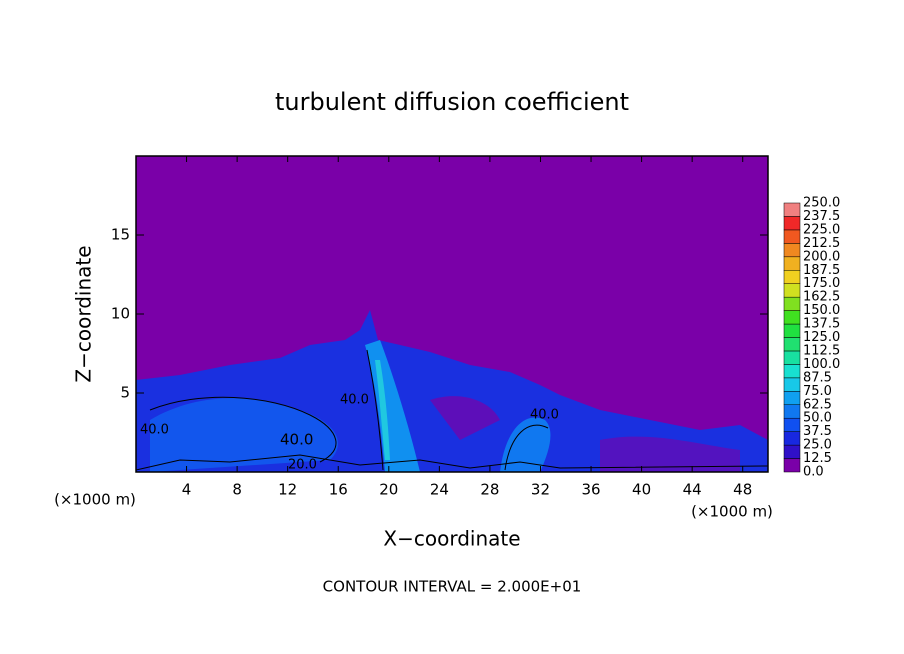 This screenshot has width=904, height=654. I want to click on x-tick-label: 28, so click(489, 490).